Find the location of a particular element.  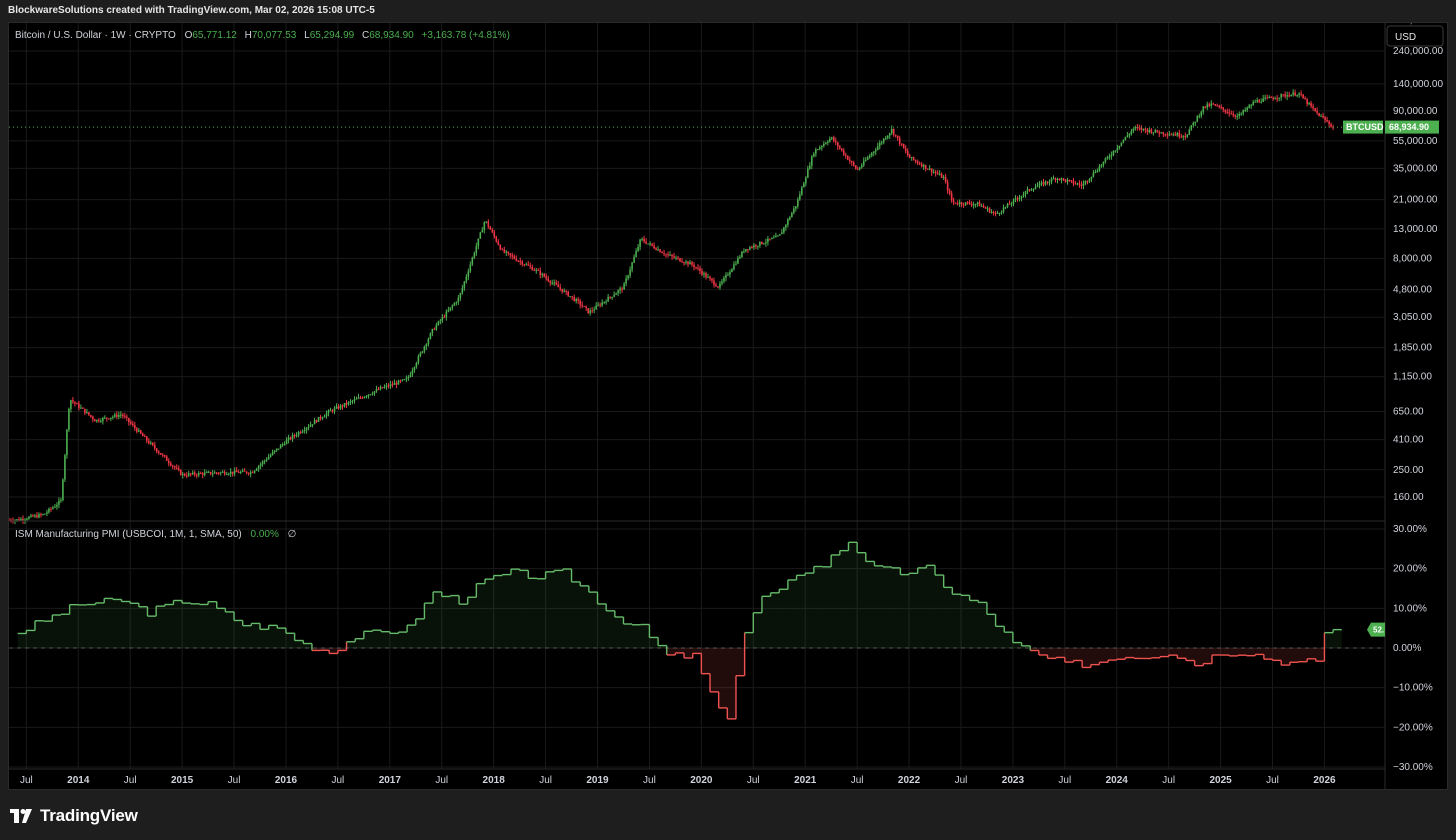

time-tick-label: 2025 is located at coordinates (1220, 780).